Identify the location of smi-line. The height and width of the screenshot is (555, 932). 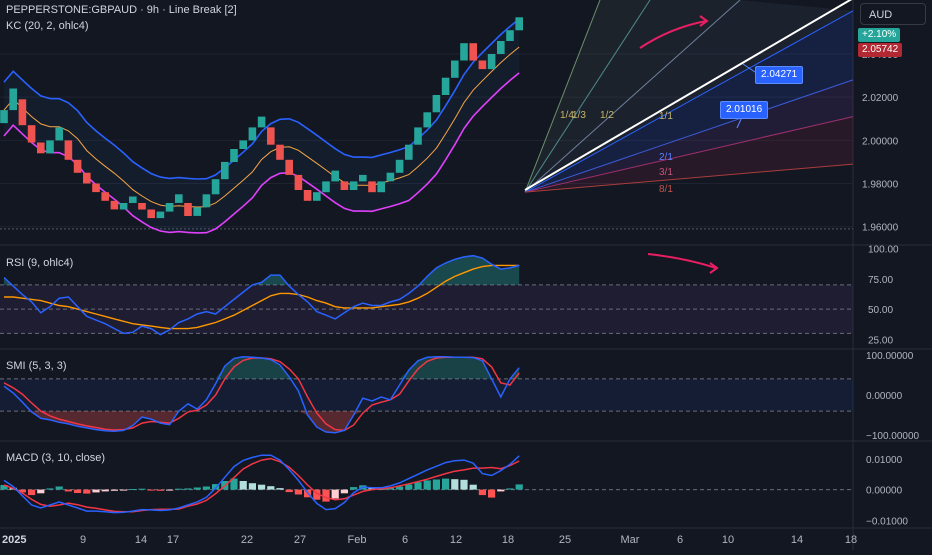
(261, 395).